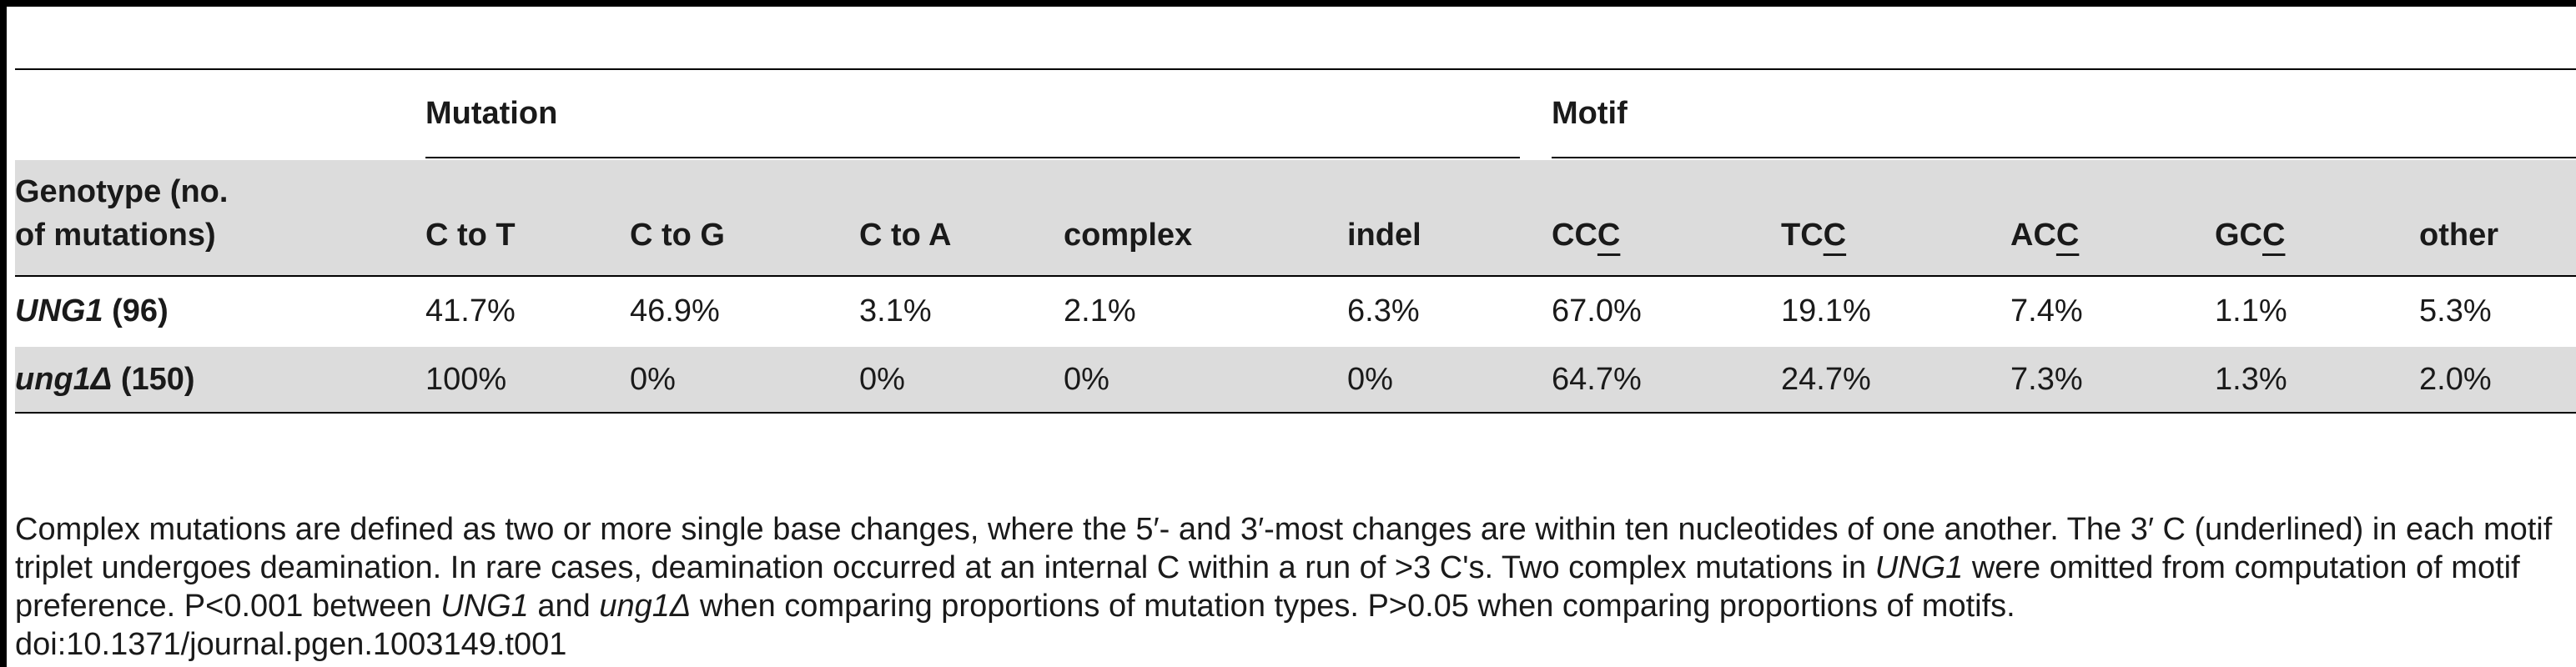 This screenshot has width=2576, height=667. Describe the element at coordinates (1295, 380) in the screenshot. I see `row-2-bg` at that location.